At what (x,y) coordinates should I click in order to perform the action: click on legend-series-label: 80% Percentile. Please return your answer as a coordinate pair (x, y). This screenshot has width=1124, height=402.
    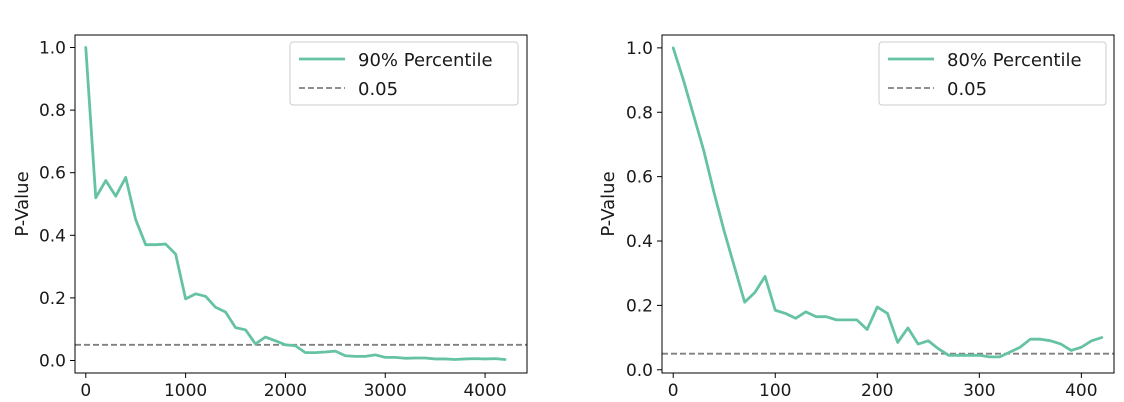
    Looking at the image, I should click on (1014, 60).